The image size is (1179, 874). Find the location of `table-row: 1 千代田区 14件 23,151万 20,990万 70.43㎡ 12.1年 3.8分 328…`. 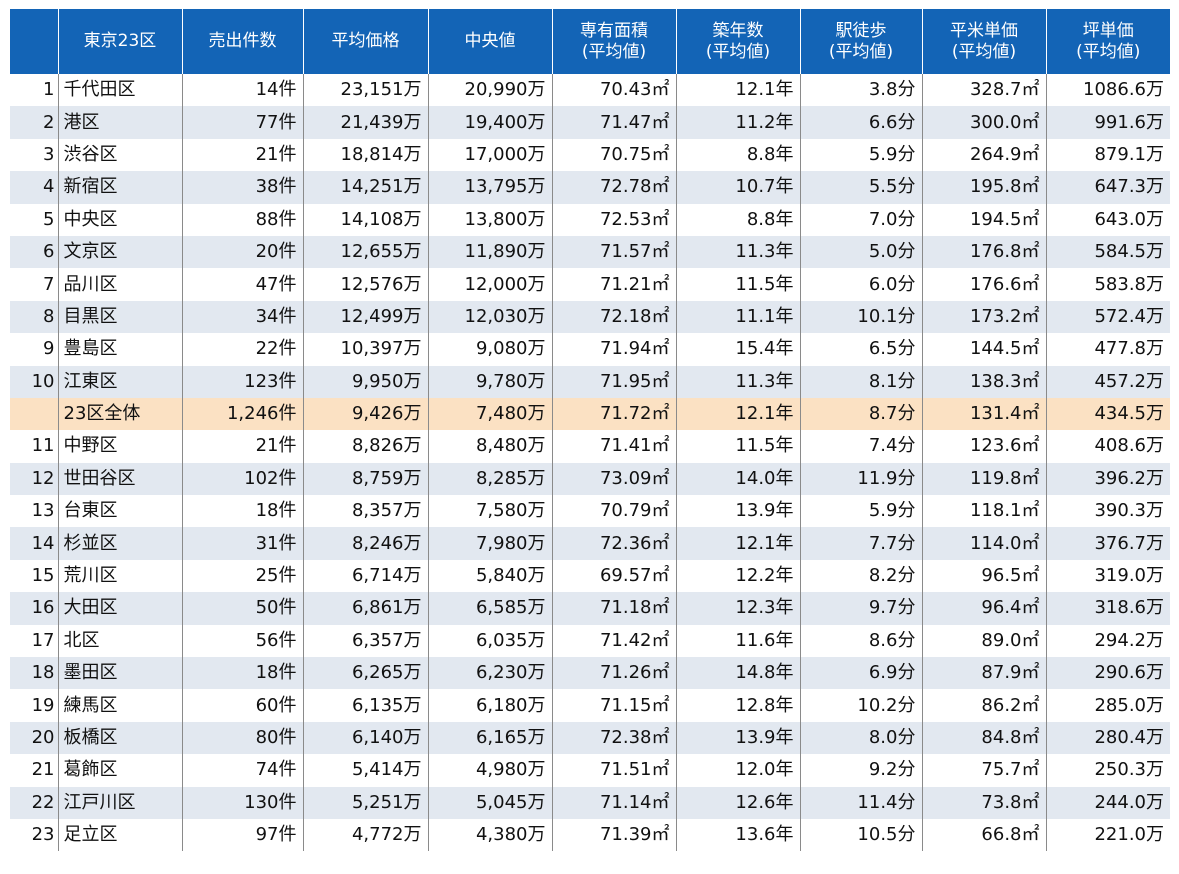

table-row: 1 千代田区 14件 23,151万 20,990万 70.43㎡ 12.1年 3.8分 328… is located at coordinates (590, 90).